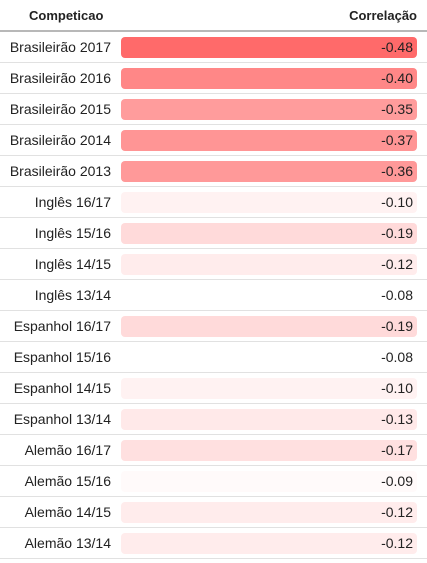  What do you see at coordinates (62, 388) in the screenshot?
I see `competition-name: Espanhol 14/15` at bounding box center [62, 388].